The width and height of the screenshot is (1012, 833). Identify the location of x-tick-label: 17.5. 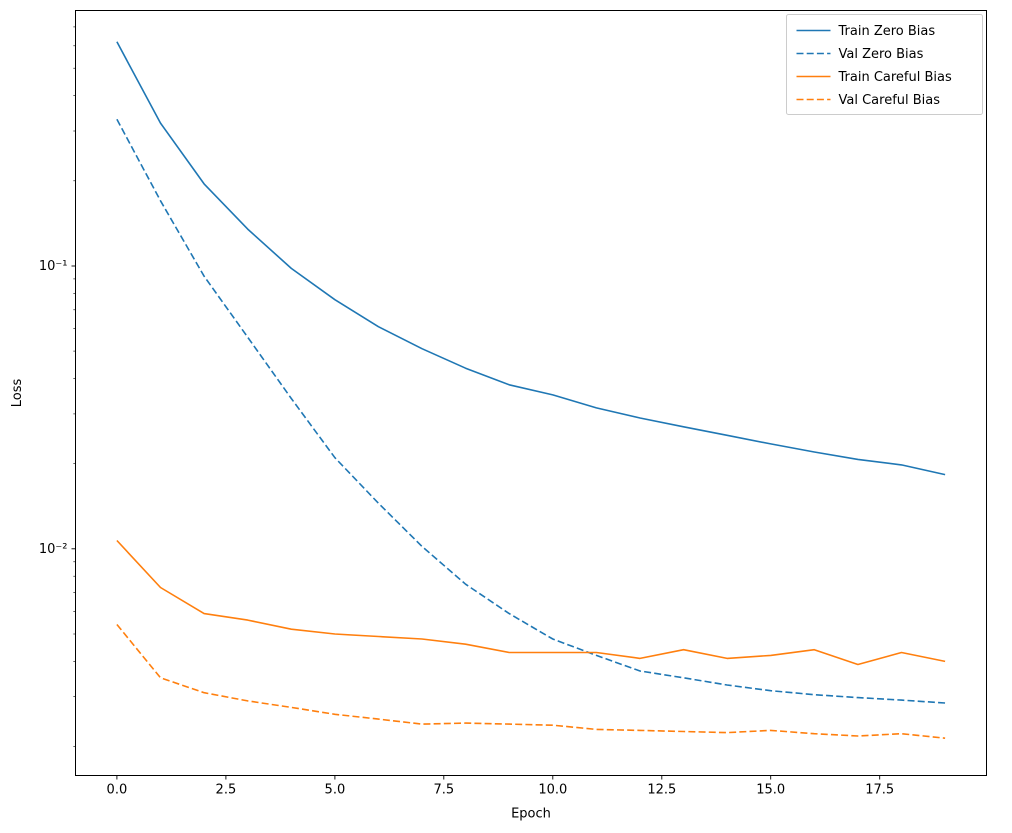
(879, 790).